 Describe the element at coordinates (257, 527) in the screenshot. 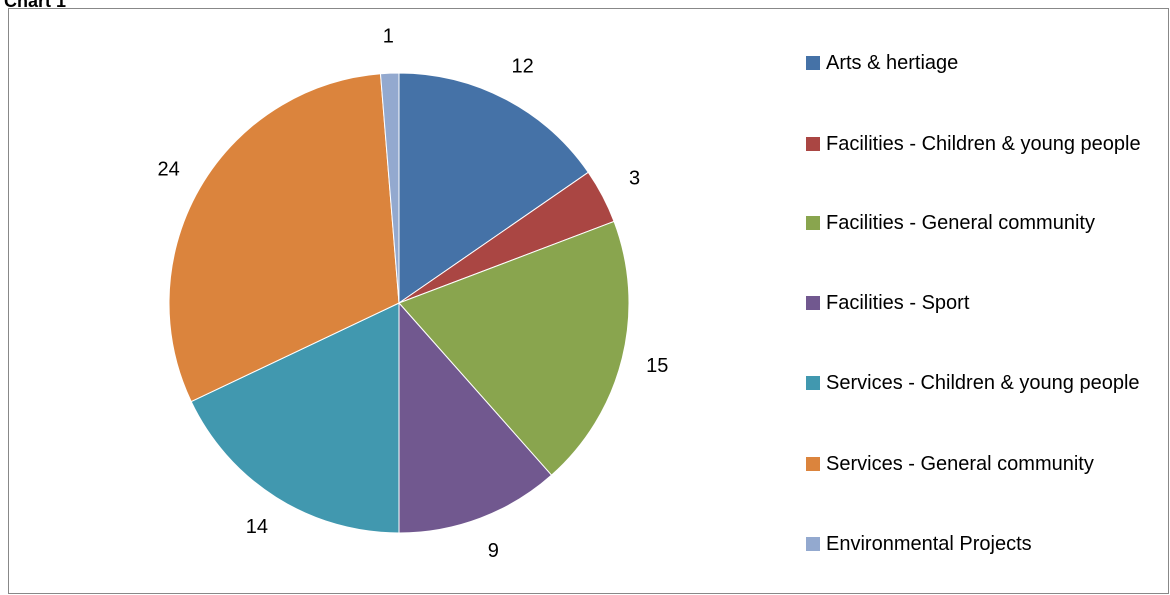

I see `data-label: 14` at that location.